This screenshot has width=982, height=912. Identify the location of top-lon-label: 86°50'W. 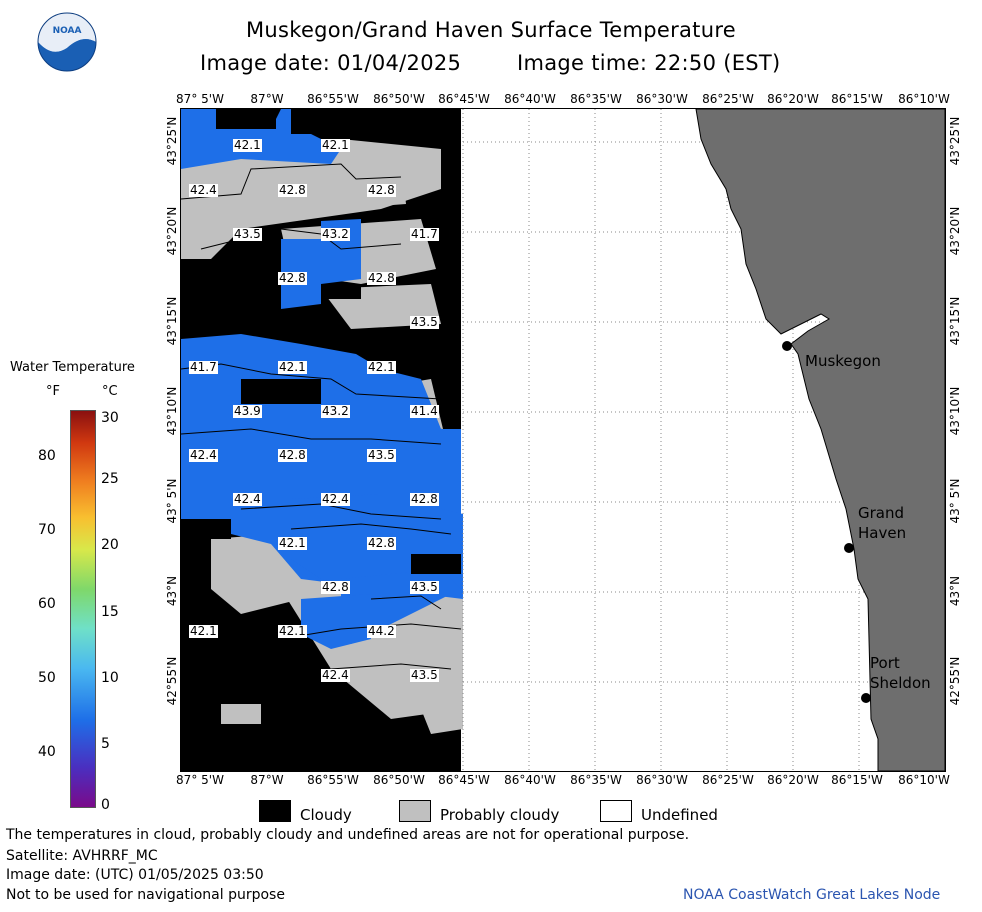
(399, 99).